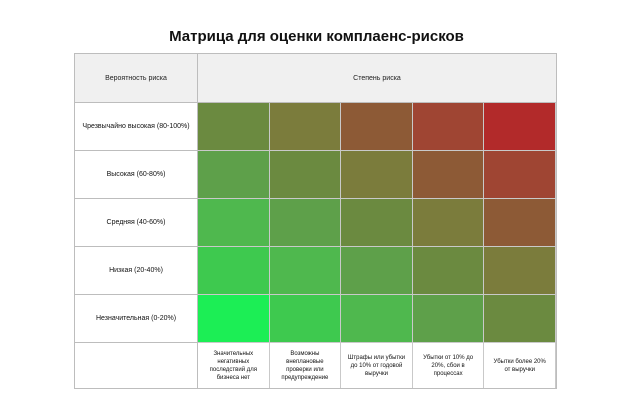 The width and height of the screenshot is (633, 415). I want to click on corner-blank, so click(136, 365).